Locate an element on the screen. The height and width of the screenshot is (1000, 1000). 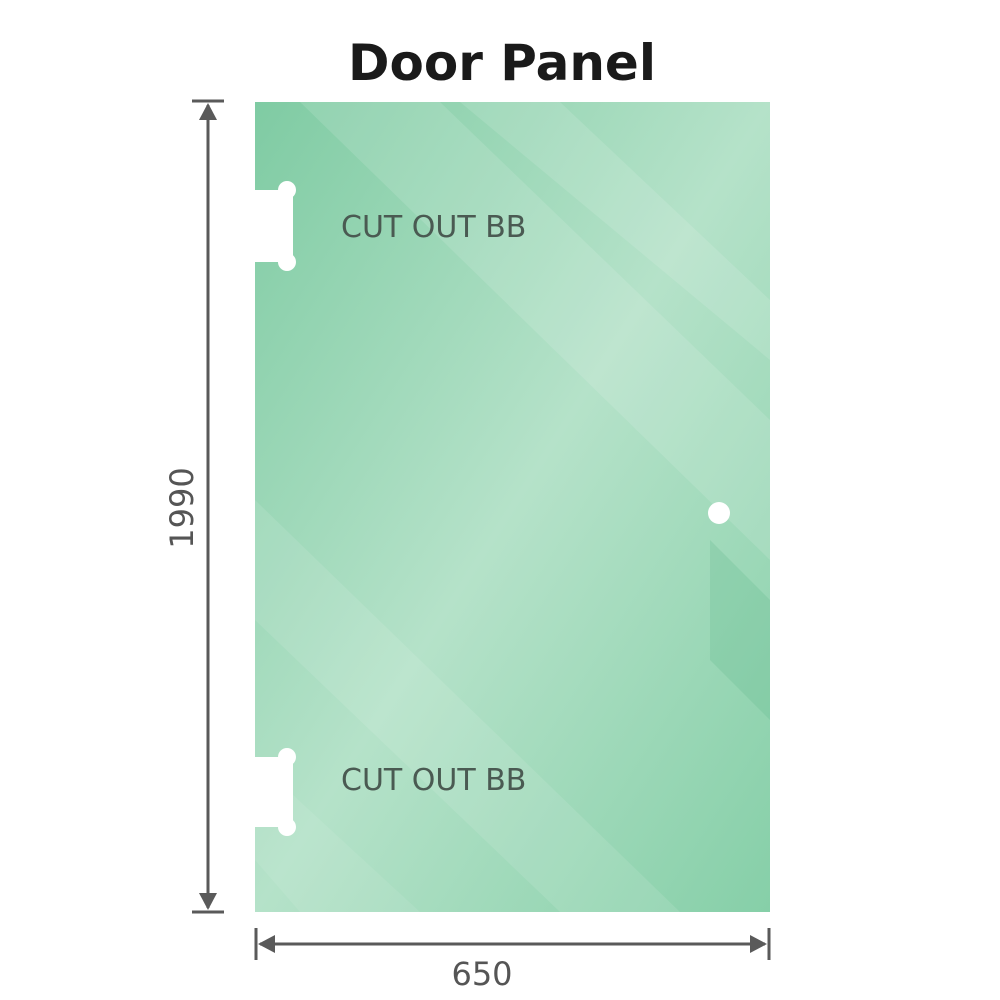
cutout-label-top: CUT OUT BB is located at coordinates (433, 227).